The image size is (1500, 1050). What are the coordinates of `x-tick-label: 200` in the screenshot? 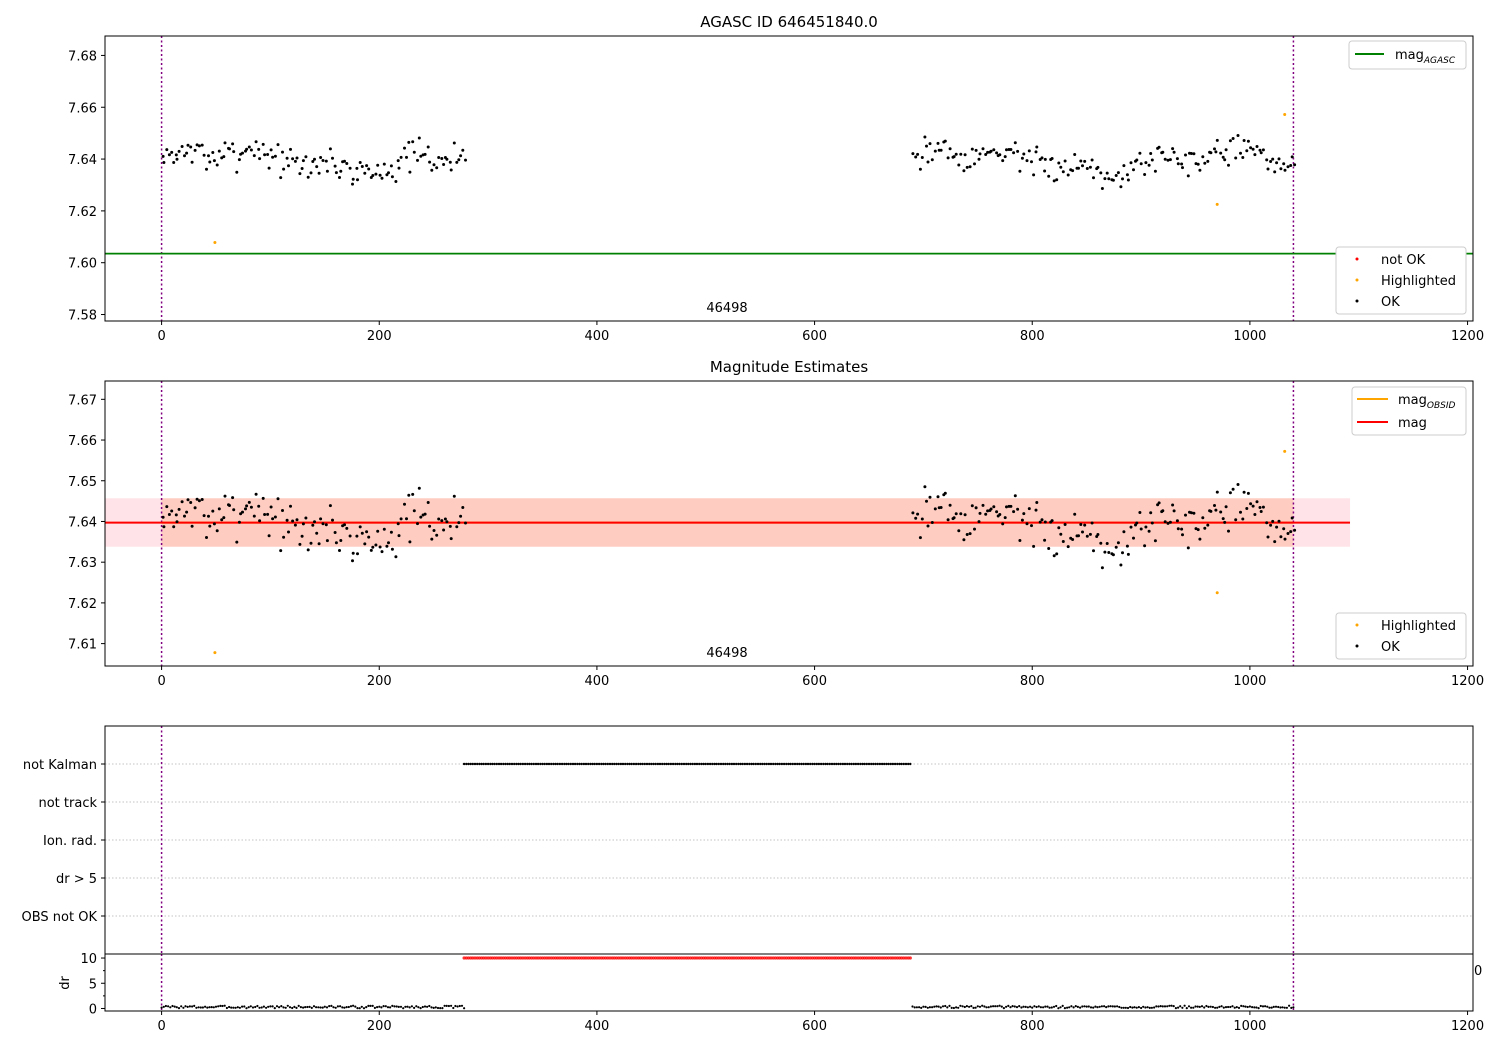 It's located at (379, 681).